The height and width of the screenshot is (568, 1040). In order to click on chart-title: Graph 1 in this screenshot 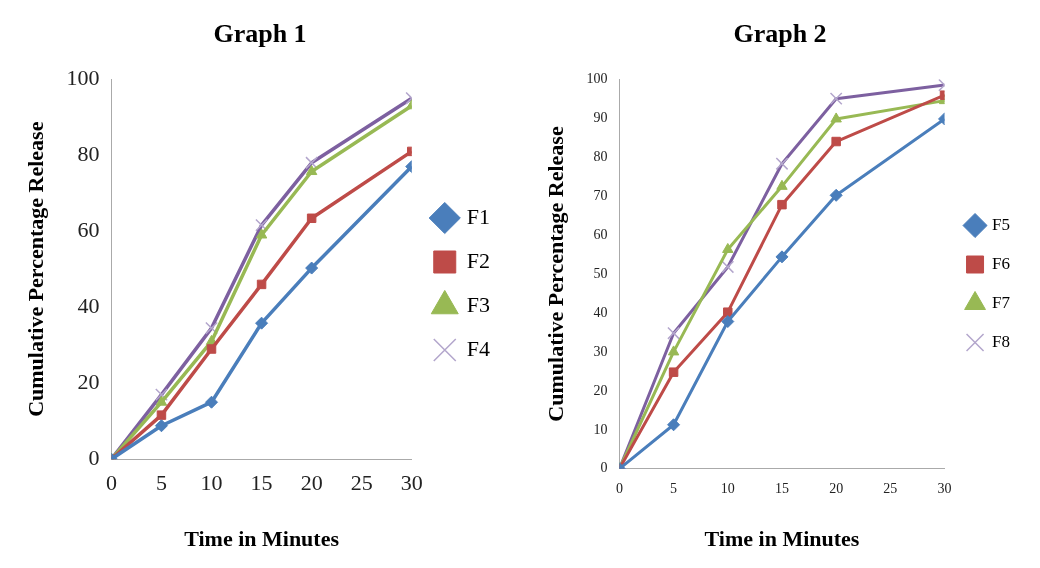, I will do `click(260, 34)`.